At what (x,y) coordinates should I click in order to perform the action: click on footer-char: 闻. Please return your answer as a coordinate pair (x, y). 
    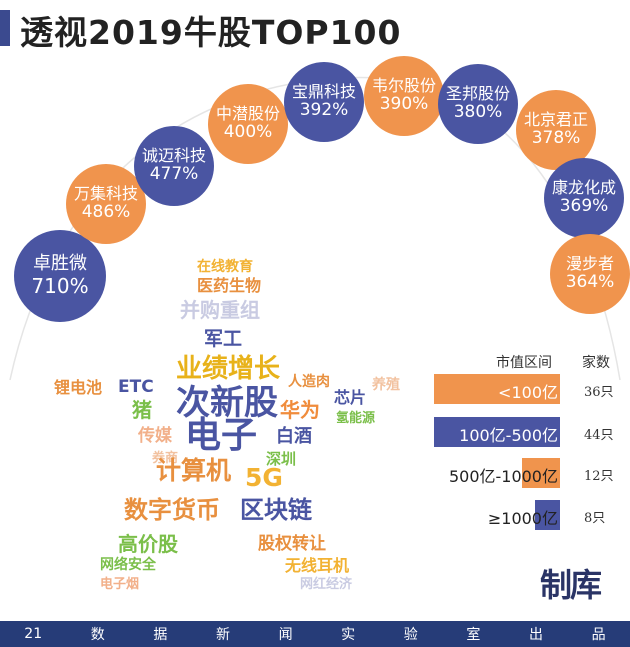
    Looking at the image, I should click on (285, 635).